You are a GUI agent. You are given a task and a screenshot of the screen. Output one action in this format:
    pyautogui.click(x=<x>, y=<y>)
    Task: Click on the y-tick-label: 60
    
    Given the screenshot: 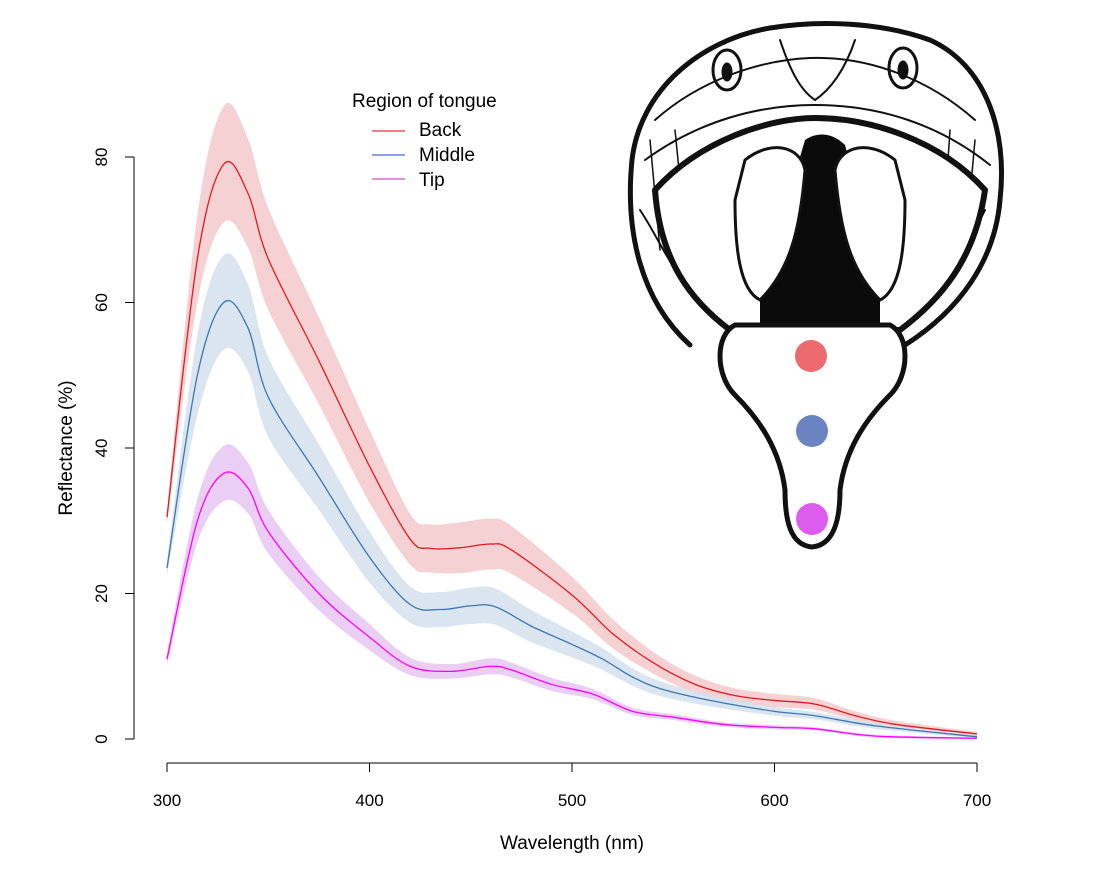 What is the action you would take?
    pyautogui.click(x=101, y=302)
    